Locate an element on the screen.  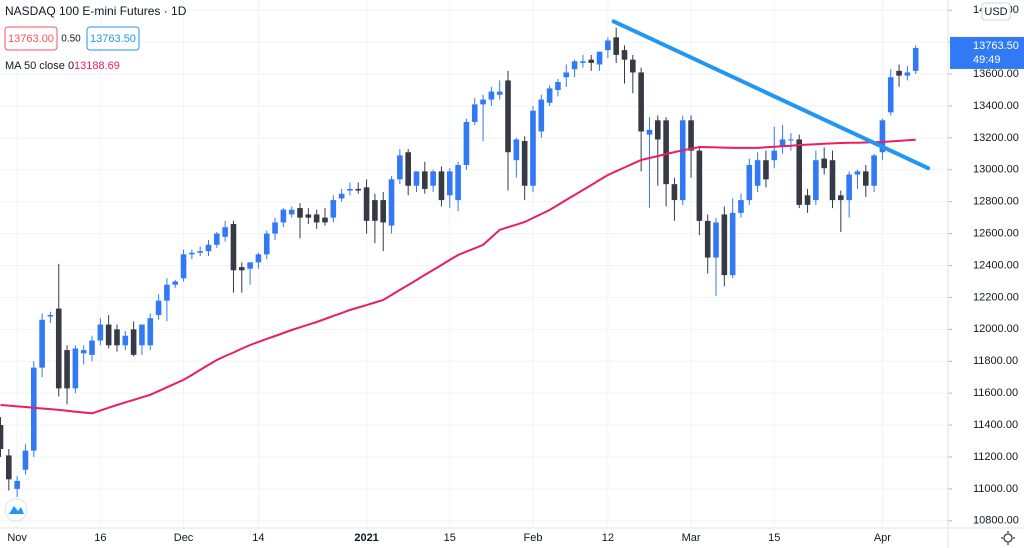
settings-spokes is located at coordinates (1008, 538).